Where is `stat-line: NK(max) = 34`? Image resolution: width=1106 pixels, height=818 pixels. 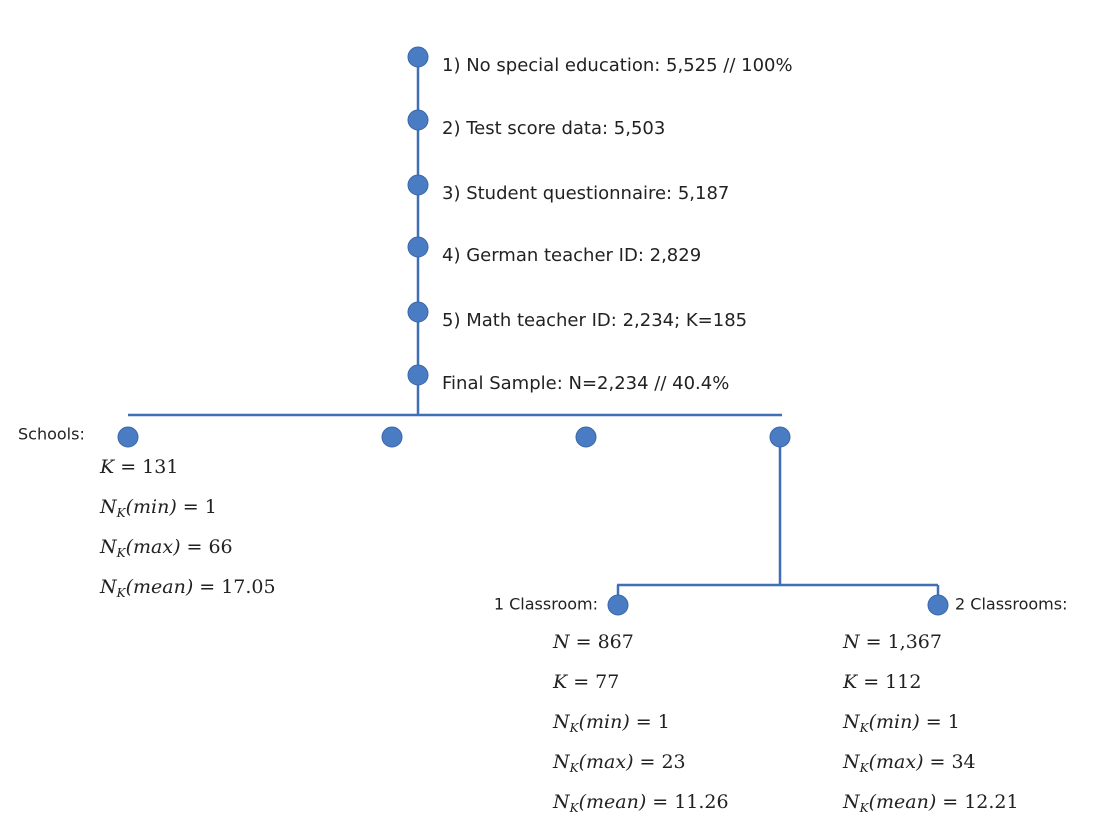 stat-line: NK(max) = 34 is located at coordinates (909, 763).